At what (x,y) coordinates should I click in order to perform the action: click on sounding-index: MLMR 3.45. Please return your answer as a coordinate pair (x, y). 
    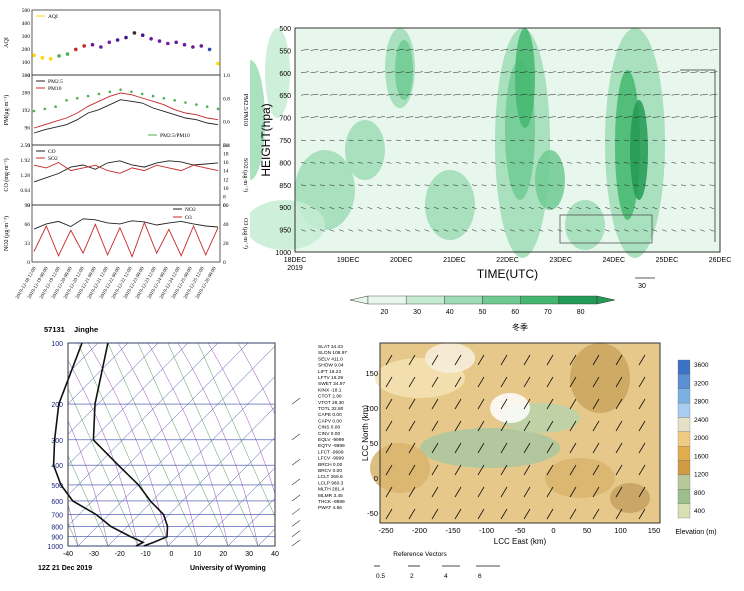
    Looking at the image, I should click on (330, 496).